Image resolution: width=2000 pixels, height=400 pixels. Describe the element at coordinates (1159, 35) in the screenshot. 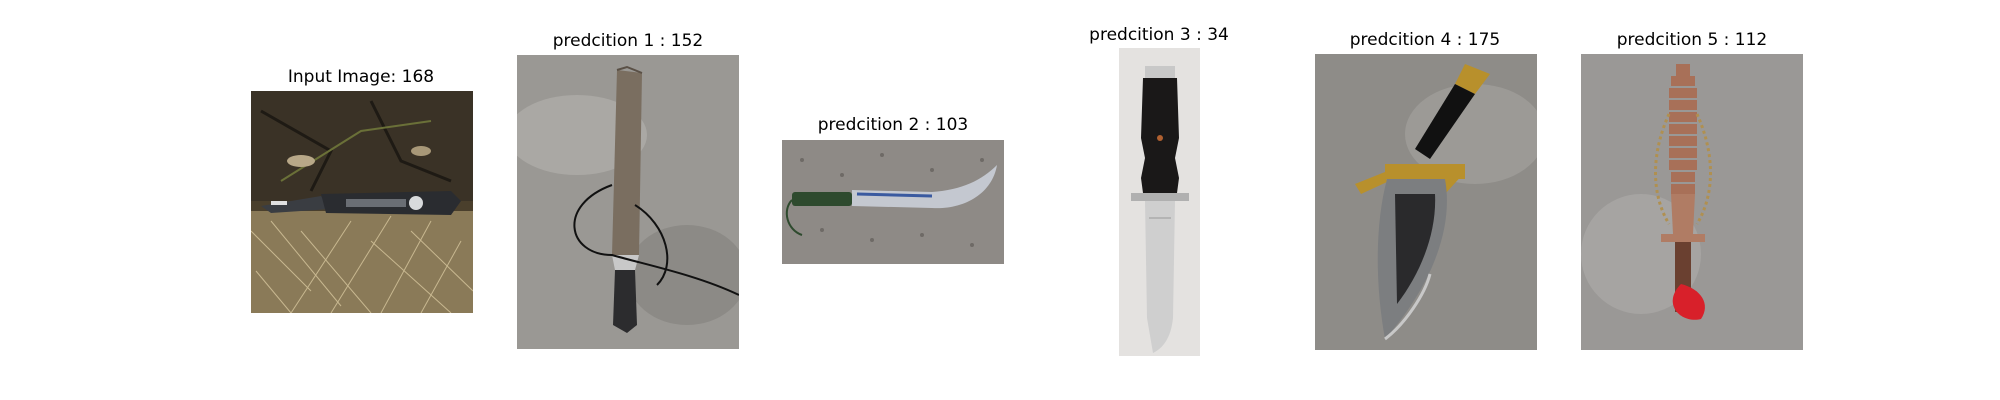

I see `panel-title-prediction-3: predcition 3 : 34` at that location.